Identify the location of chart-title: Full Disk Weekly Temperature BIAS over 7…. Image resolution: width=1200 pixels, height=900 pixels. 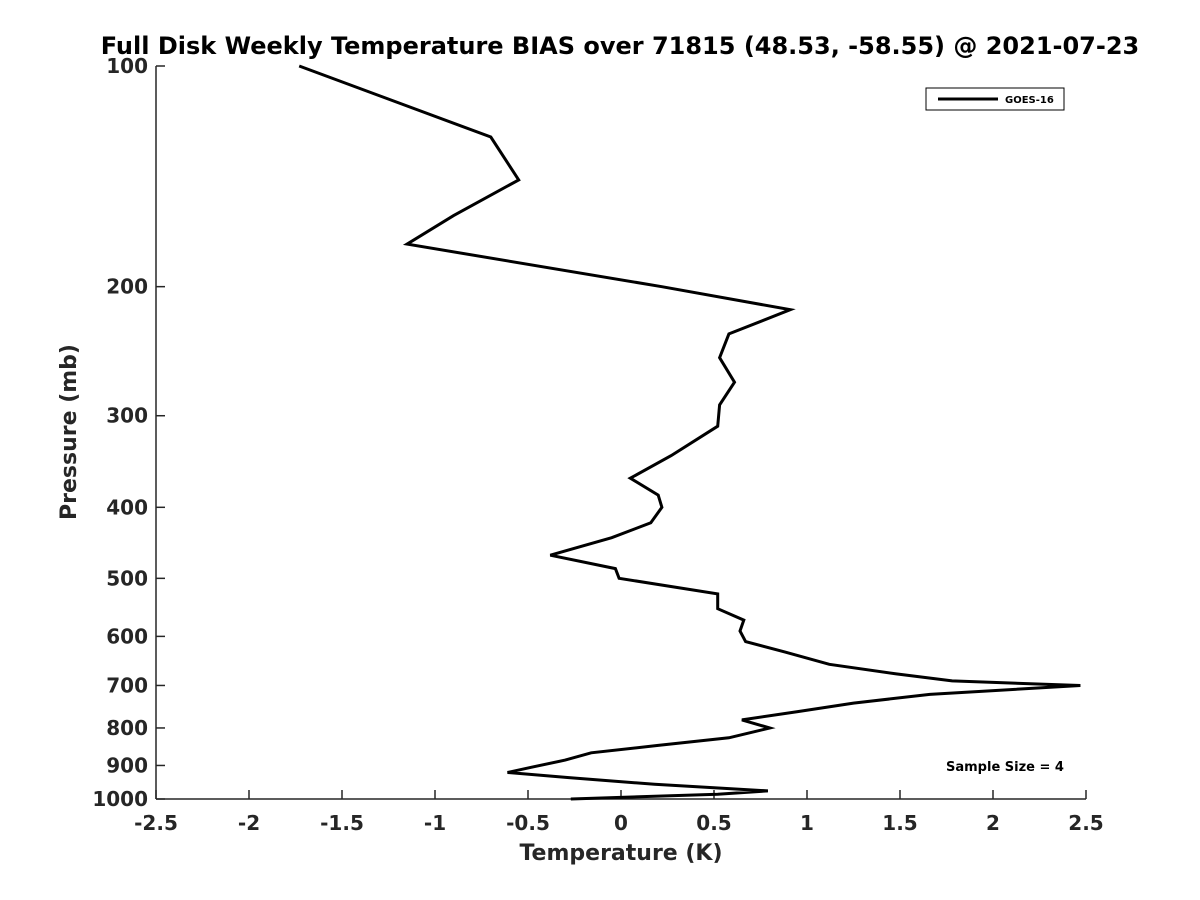
(620, 46).